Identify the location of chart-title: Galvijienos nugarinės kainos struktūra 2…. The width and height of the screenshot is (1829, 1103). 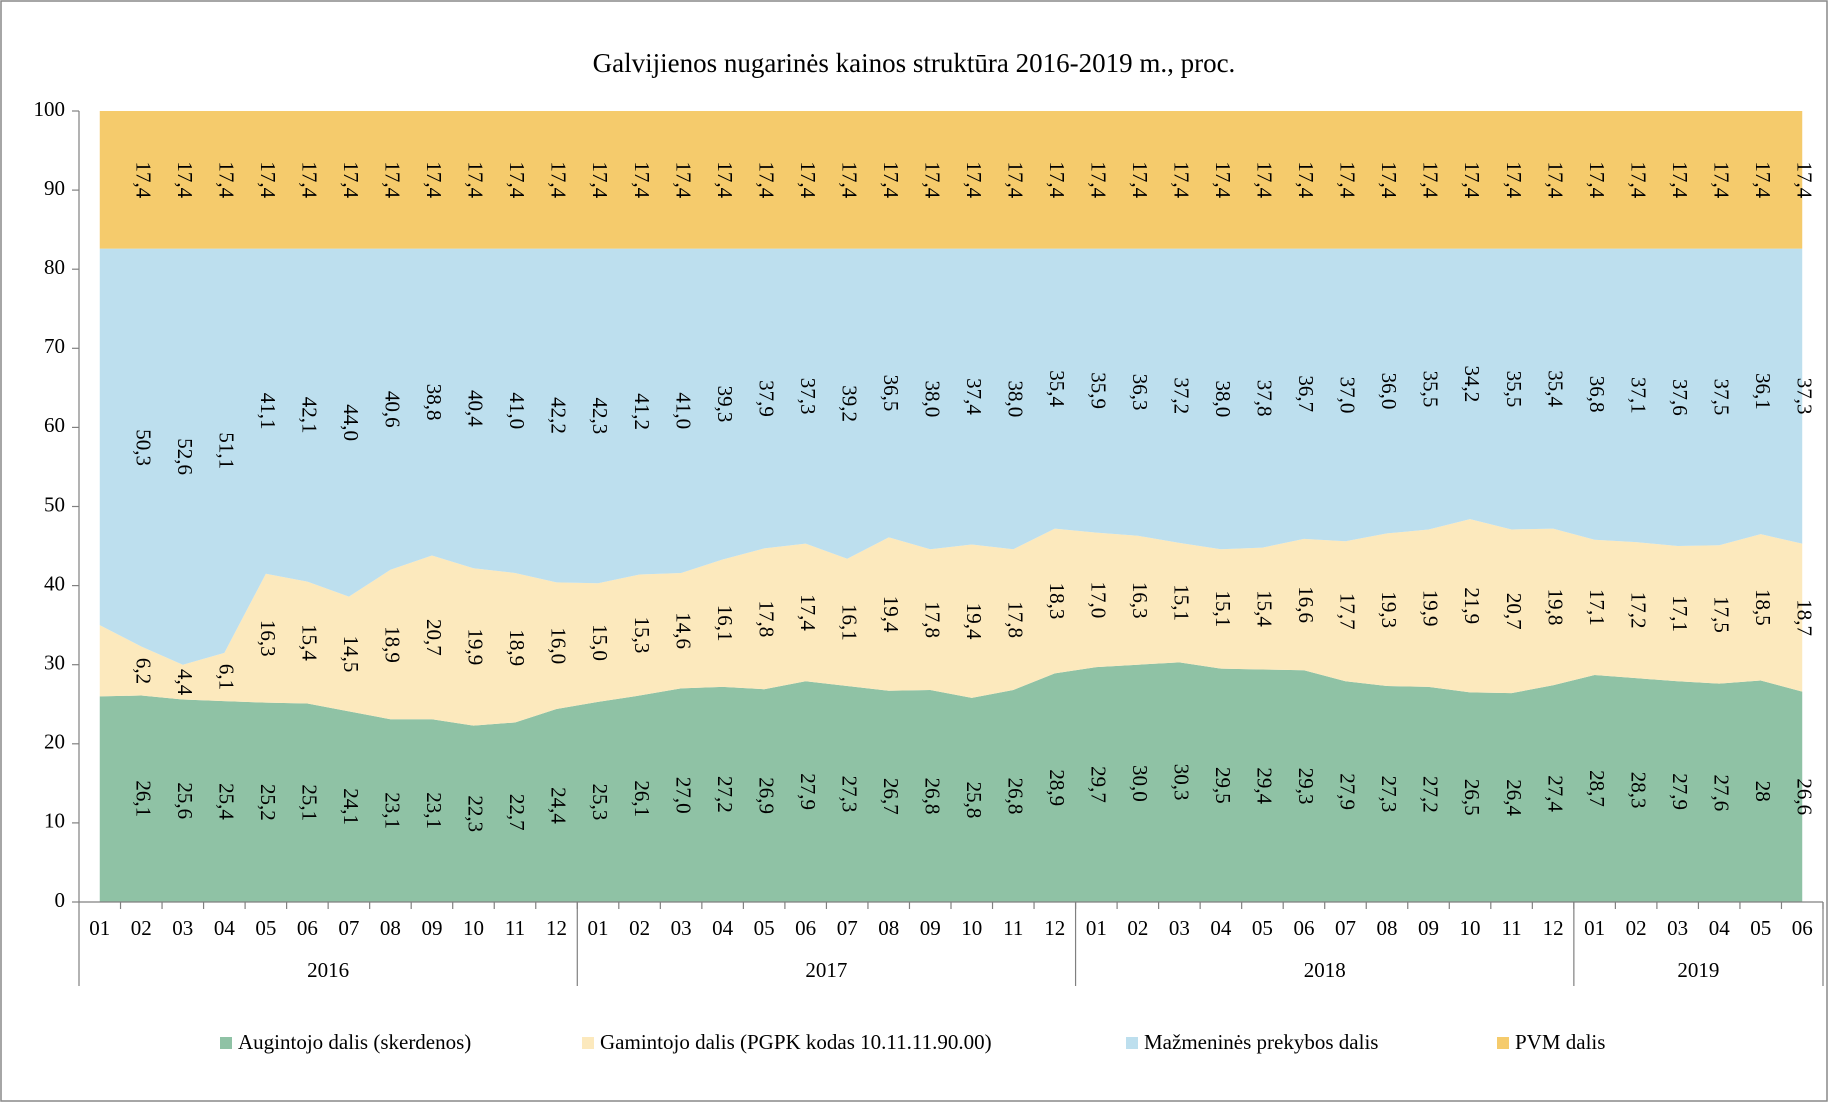
(914, 63).